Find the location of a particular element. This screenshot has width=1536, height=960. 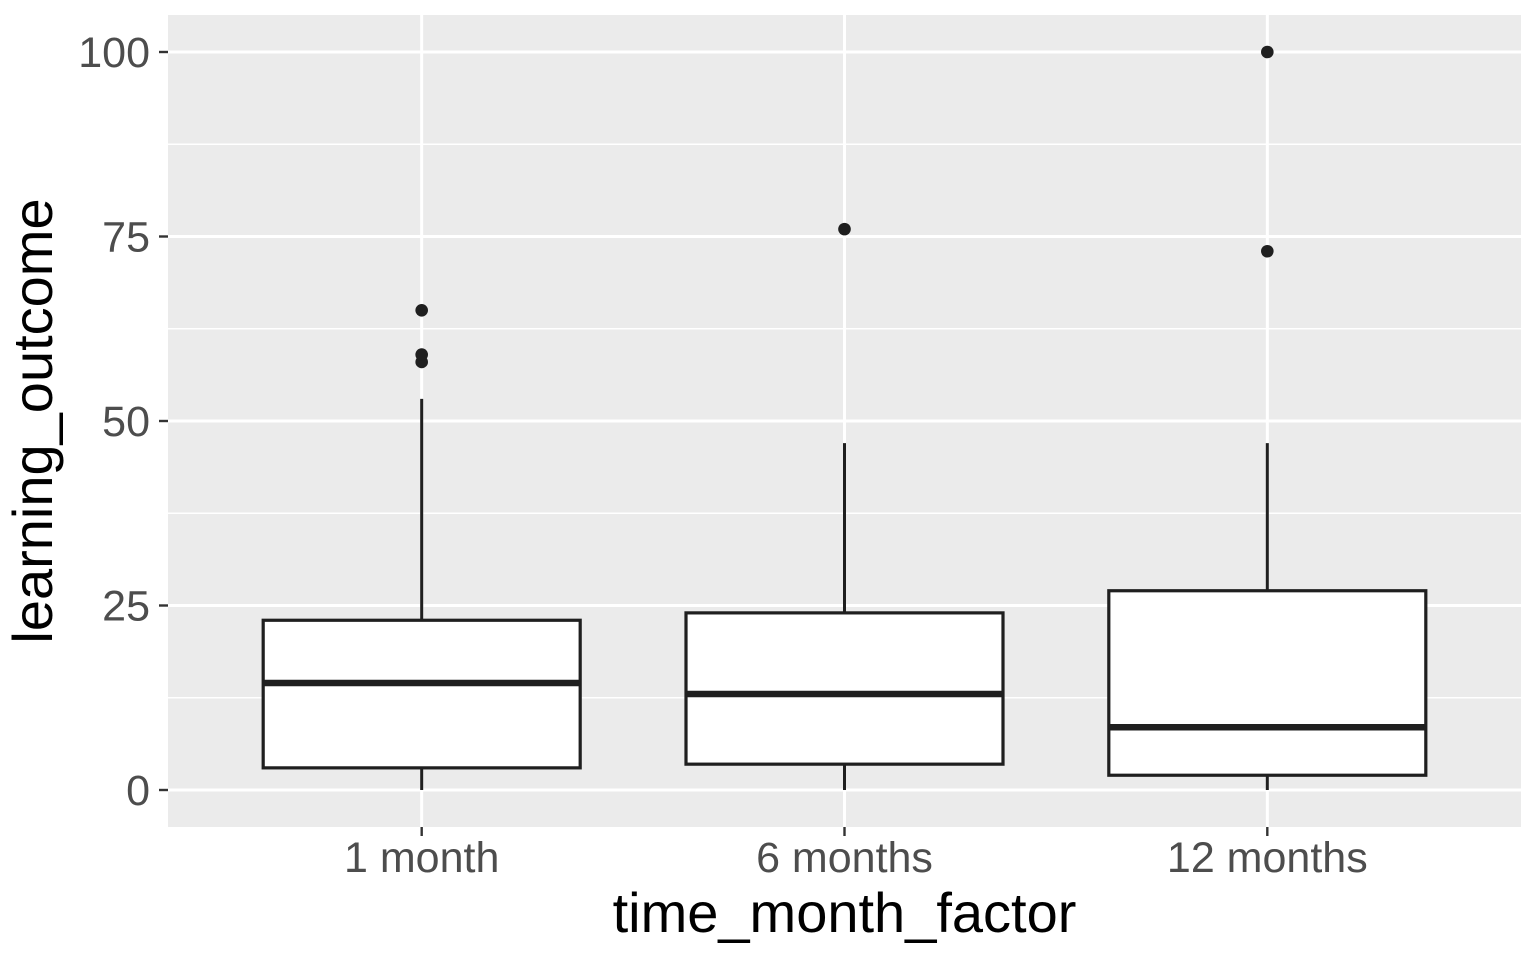

y-tick-label: 50 is located at coordinates (126, 422).